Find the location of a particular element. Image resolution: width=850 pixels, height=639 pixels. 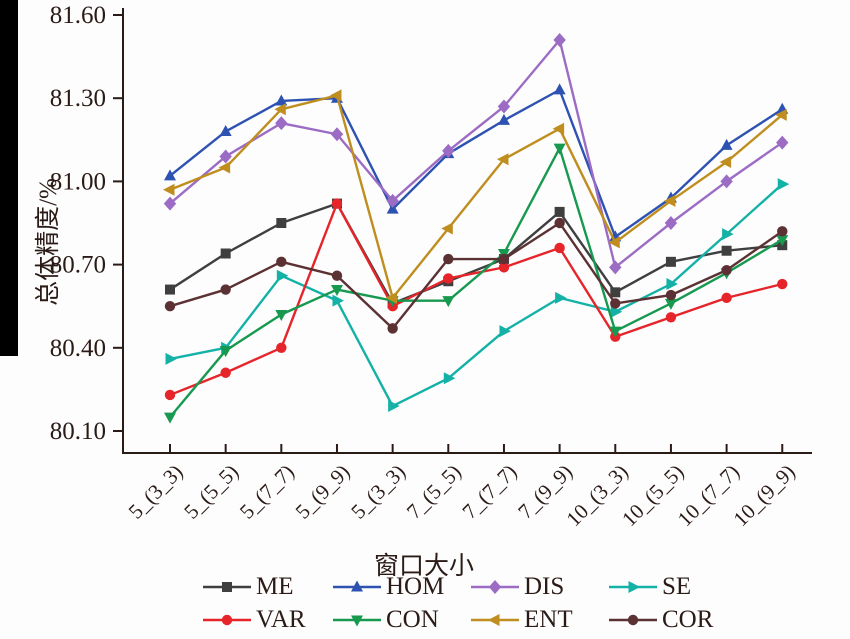

legend-item-CON: CON is located at coordinates (385, 620).